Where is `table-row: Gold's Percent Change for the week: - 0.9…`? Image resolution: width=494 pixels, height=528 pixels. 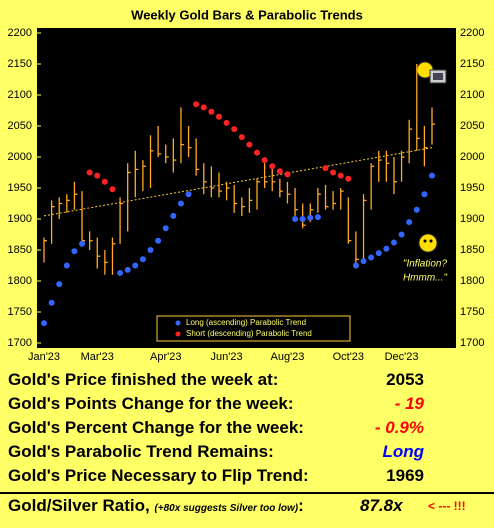
table-row: Gold's Percent Change for the week: - 0.9… is located at coordinates (247, 428).